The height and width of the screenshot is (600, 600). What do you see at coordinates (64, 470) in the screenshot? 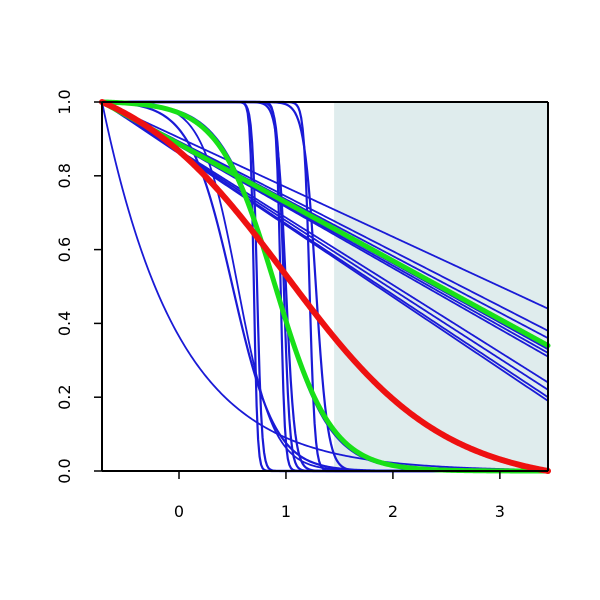
I see `y-tick-label: 0.0` at bounding box center [64, 470].